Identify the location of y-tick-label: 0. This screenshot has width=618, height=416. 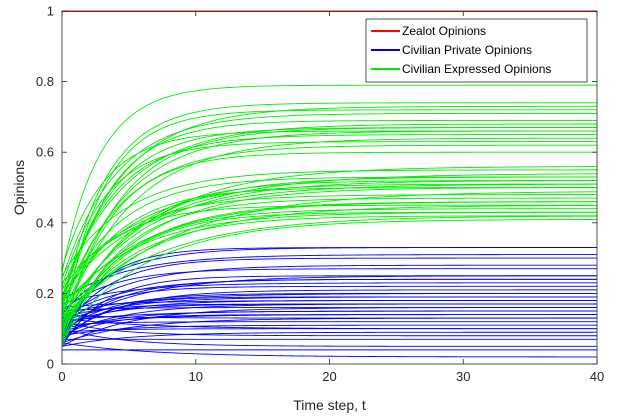
(50, 364).